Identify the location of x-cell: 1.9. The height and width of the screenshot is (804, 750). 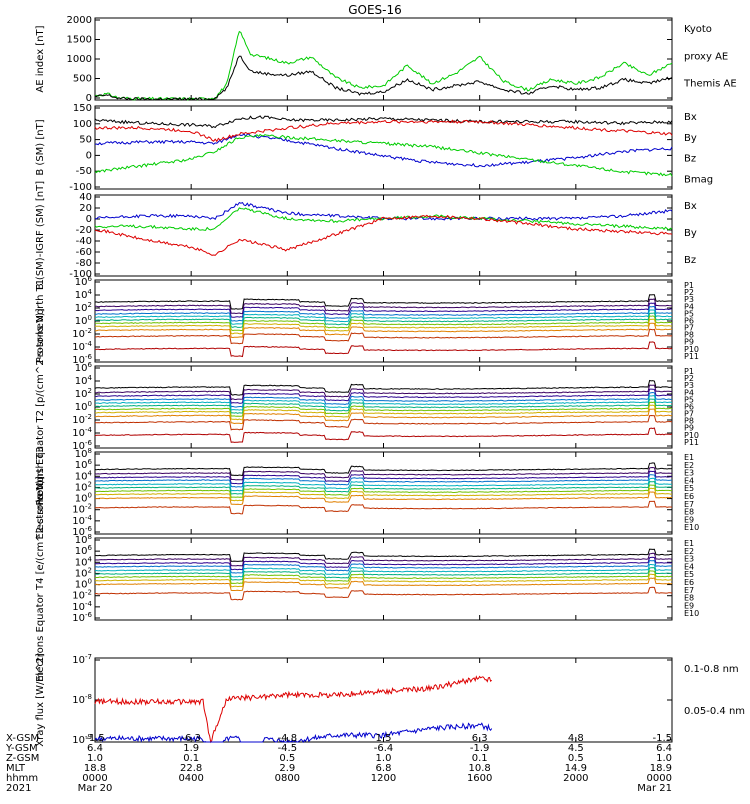
(191, 748).